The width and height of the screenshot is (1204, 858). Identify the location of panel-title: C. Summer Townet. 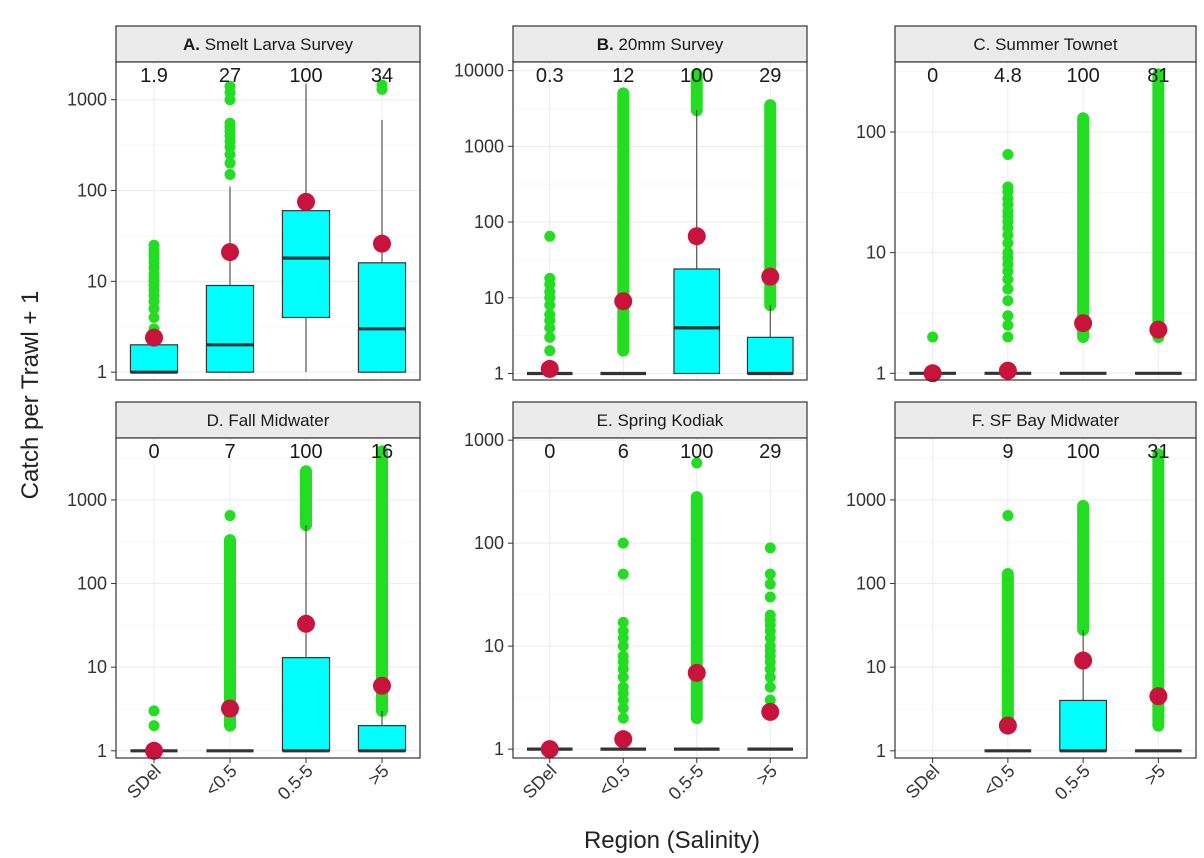
(1045, 44).